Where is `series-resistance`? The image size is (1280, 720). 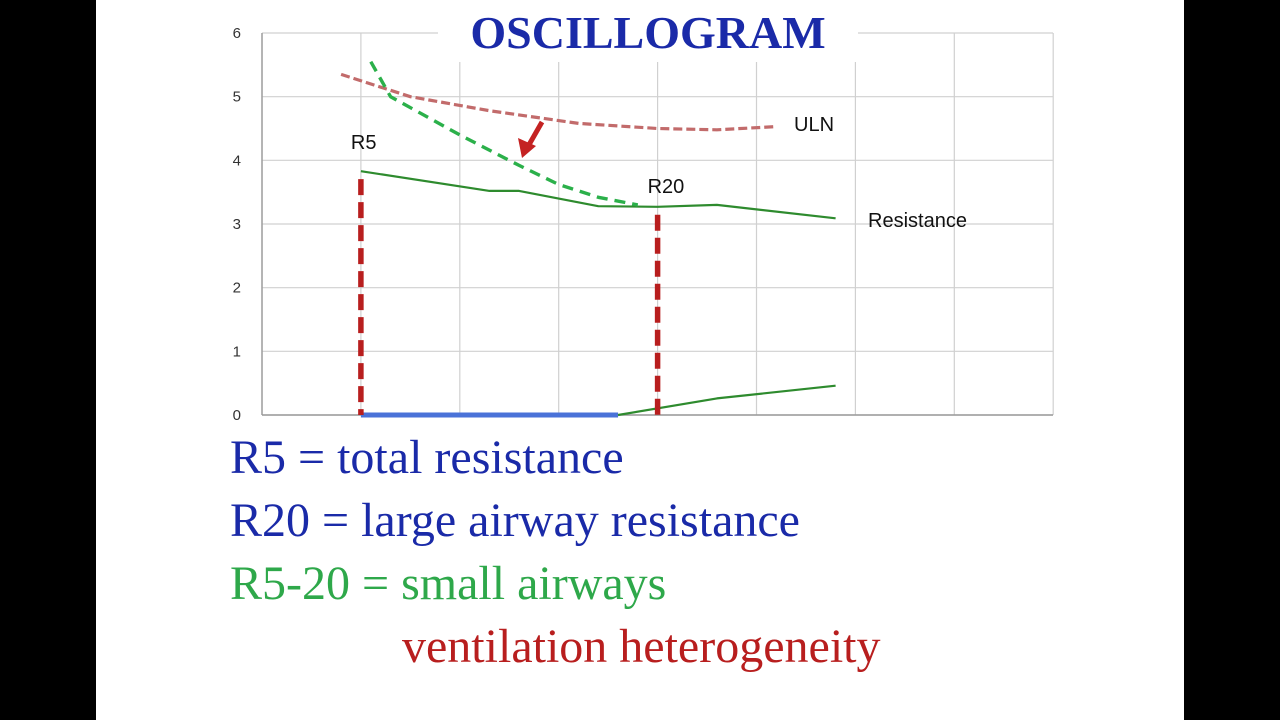 series-resistance is located at coordinates (598, 195).